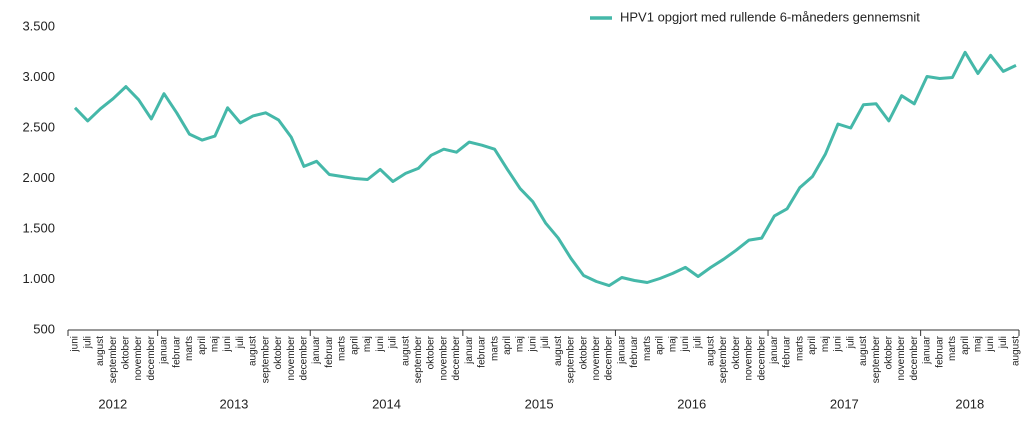  I want to click on y-tick-label: 1.500, so click(38, 227).